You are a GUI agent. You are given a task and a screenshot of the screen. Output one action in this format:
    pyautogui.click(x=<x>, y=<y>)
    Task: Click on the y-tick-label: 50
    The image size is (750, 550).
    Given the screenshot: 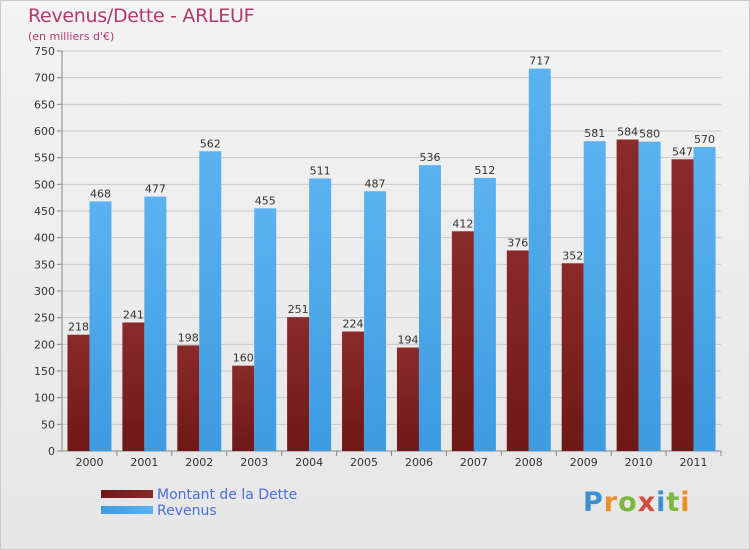 What is the action you would take?
    pyautogui.click(x=48, y=424)
    